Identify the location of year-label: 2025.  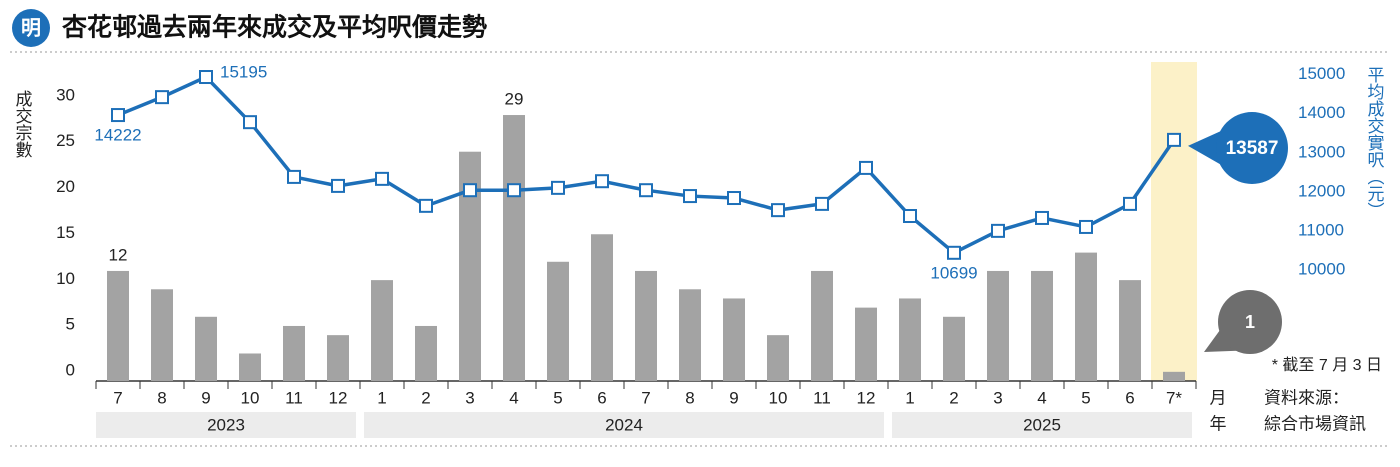
(1042, 424).